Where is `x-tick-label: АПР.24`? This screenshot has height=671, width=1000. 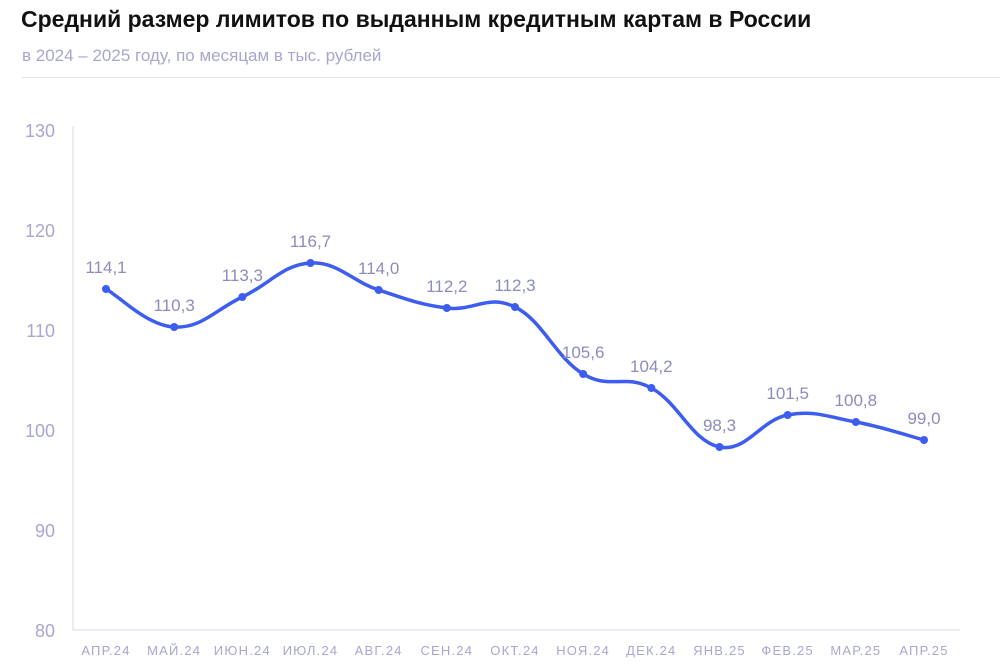 x-tick-label: АПР.24 is located at coordinates (105, 650).